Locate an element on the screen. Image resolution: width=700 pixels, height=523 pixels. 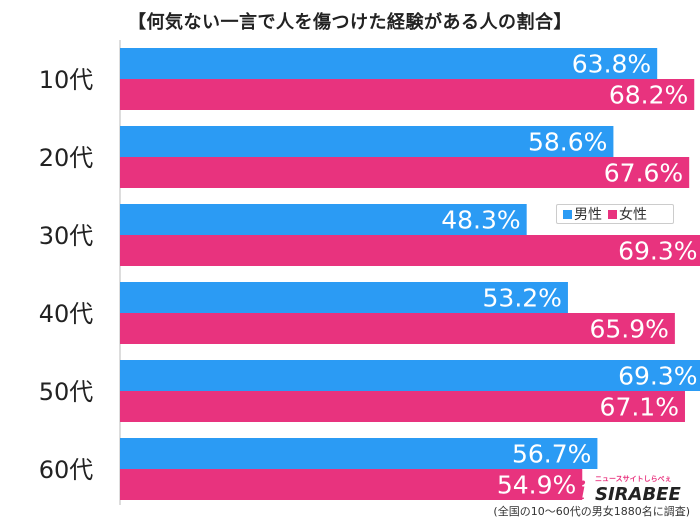
category-label: 30代 is located at coordinates (66, 236).